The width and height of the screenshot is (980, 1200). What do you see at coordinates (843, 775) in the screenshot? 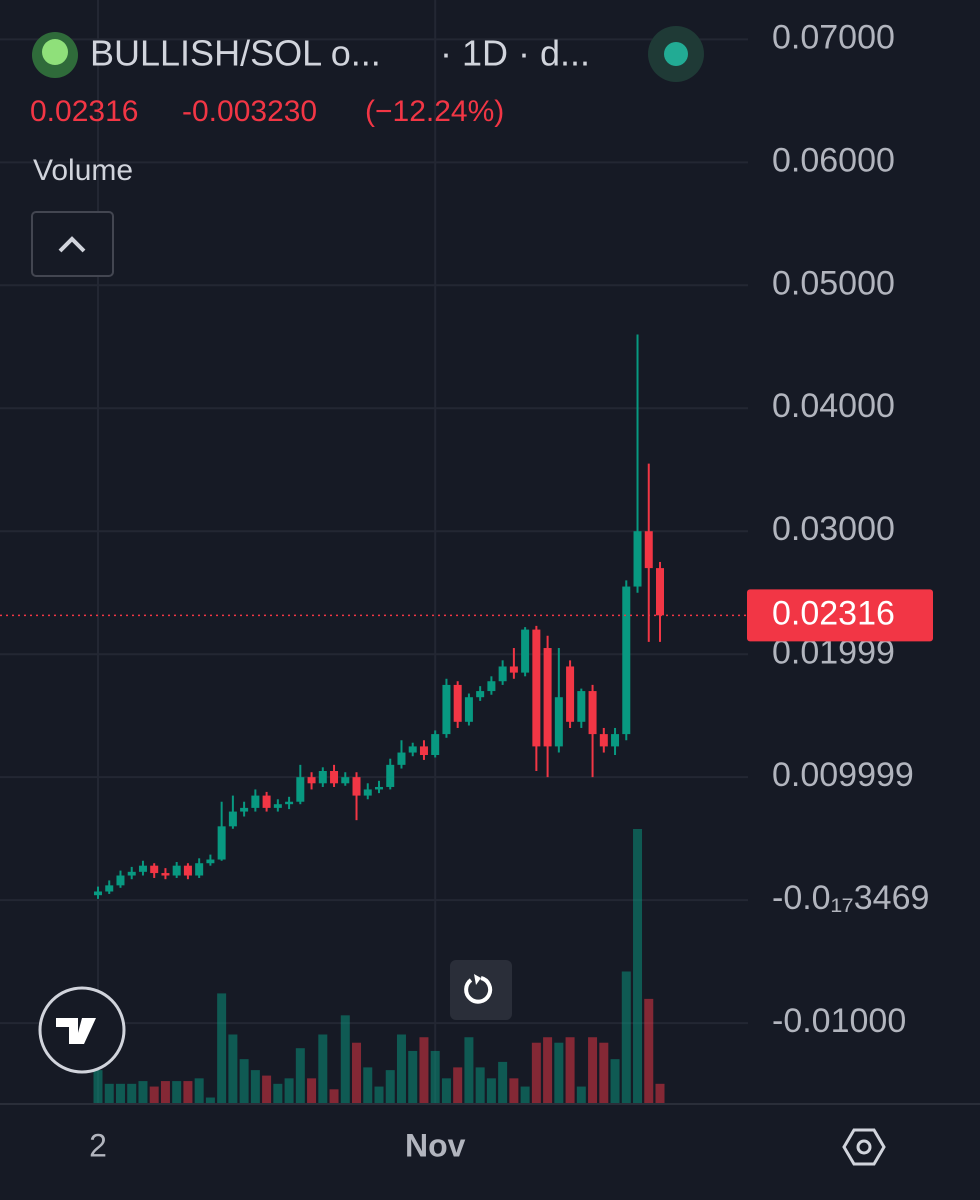
I see `y-tick-label: 0.009999` at bounding box center [843, 775].